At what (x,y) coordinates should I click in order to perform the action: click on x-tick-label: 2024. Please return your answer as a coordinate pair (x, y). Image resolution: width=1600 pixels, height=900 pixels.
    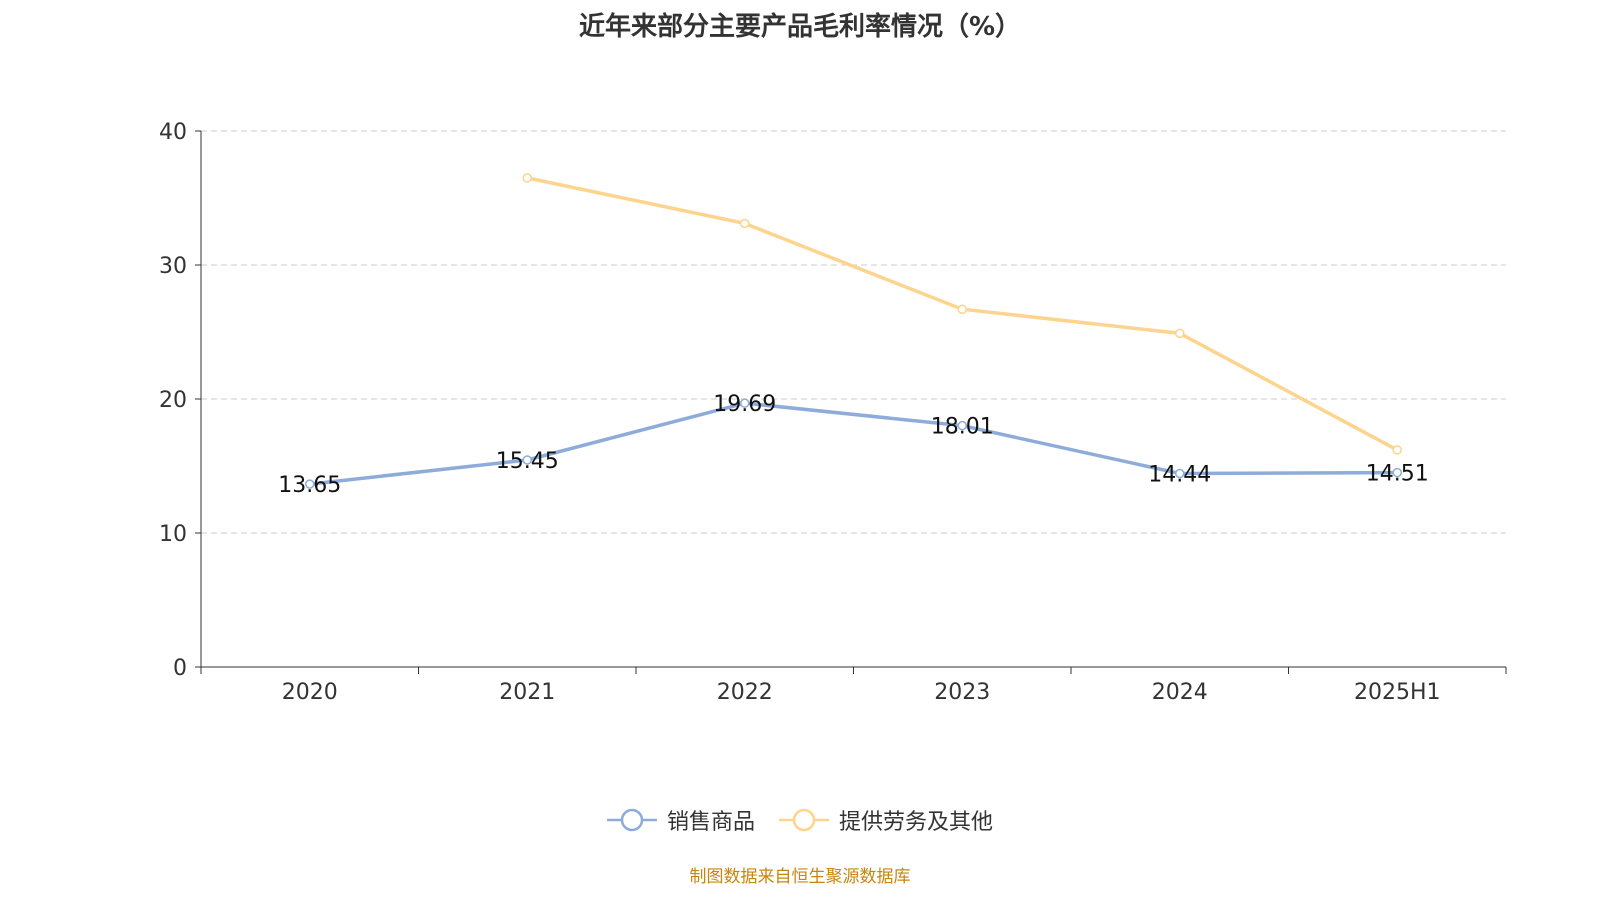
    Looking at the image, I should click on (1180, 692).